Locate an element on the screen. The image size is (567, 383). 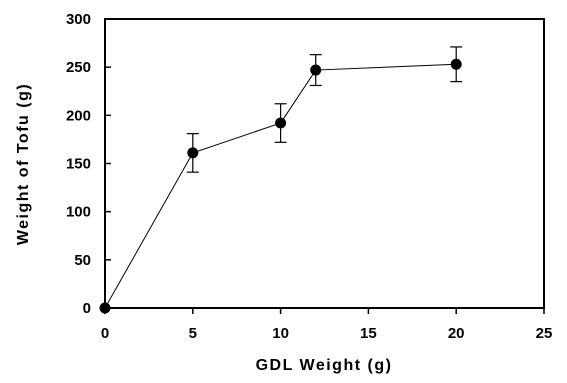
y-tick-label: 100 is located at coordinates (78, 212).